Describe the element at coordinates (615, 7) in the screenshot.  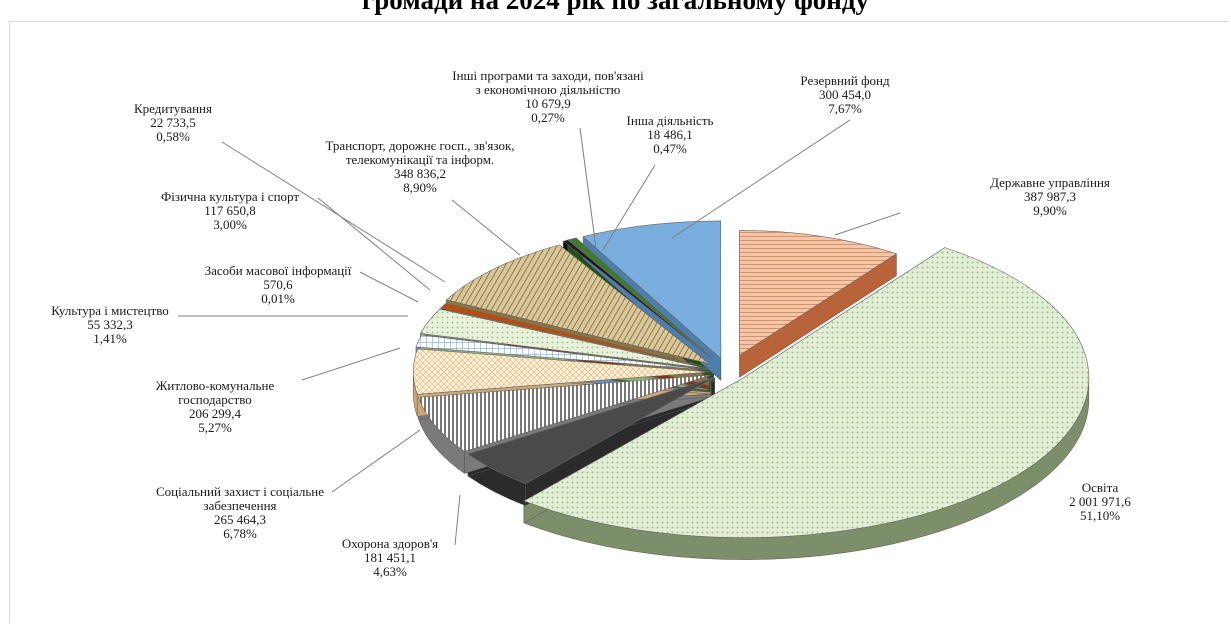
I see `chart-title: громади на 2024 рік по загальному фонду` at that location.